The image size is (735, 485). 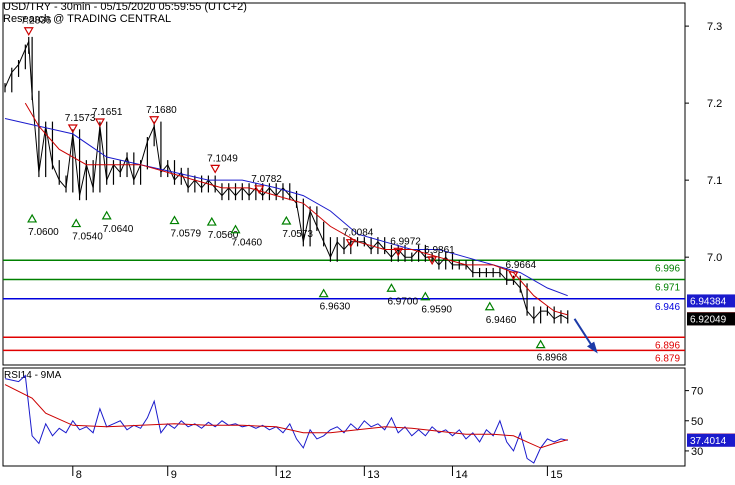 What do you see at coordinates (297, 234) in the screenshot?
I see `swing-low-label: 7.0573` at bounding box center [297, 234].